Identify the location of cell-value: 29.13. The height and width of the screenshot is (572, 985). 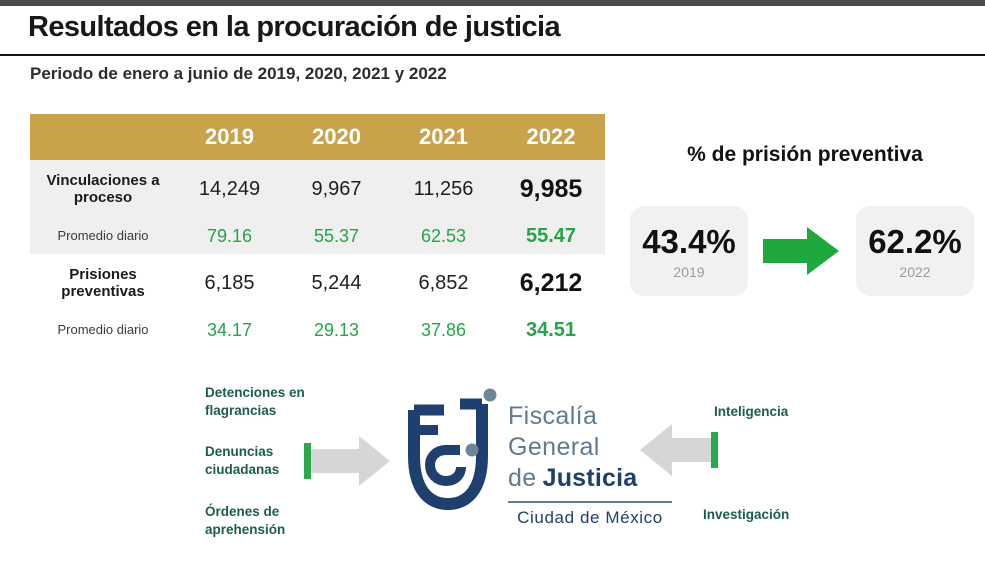
(336, 329).